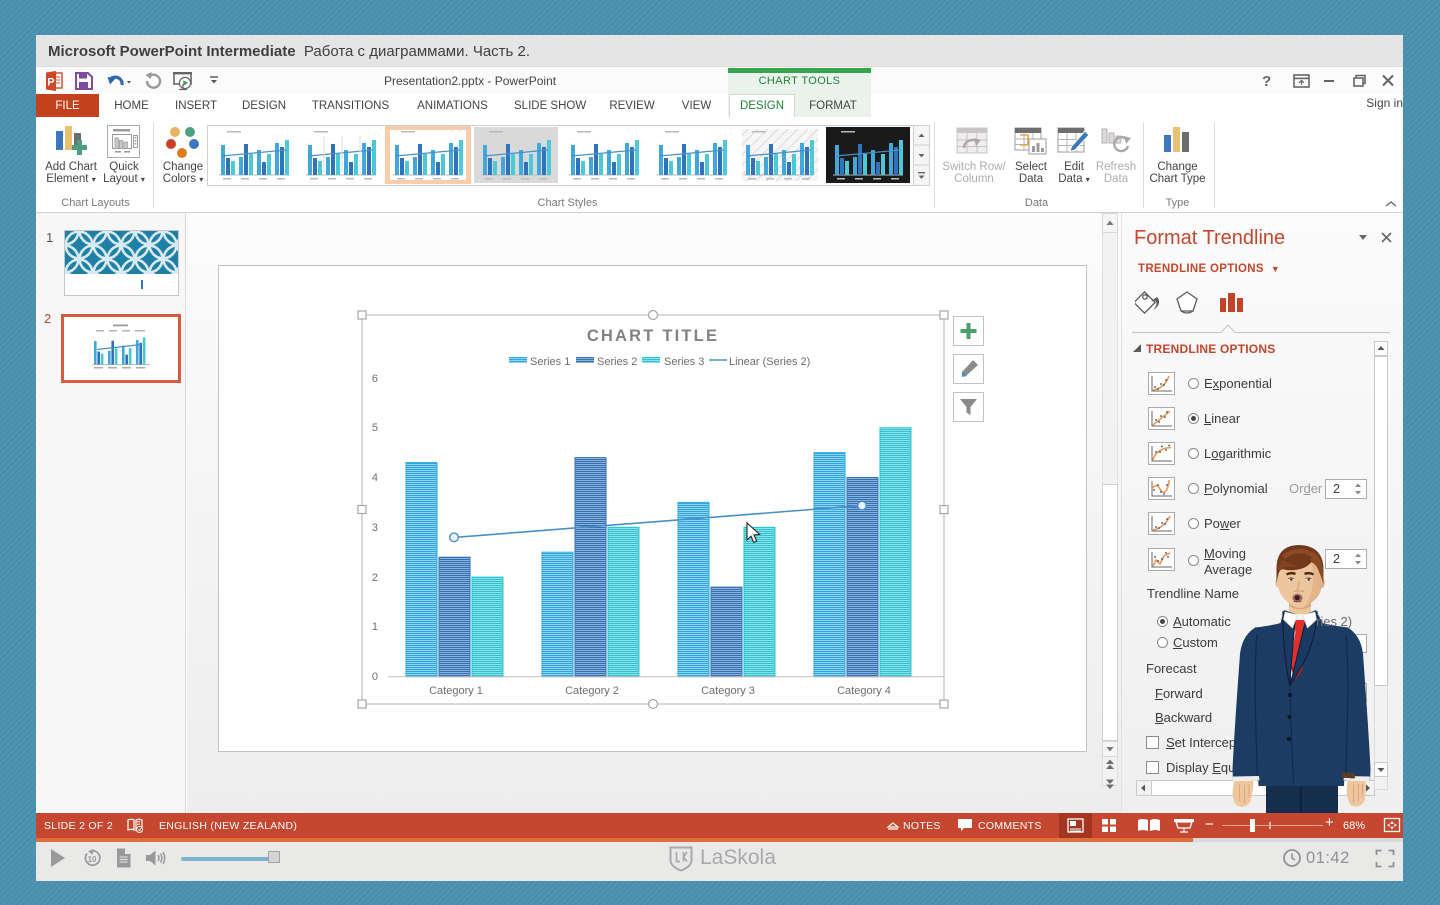 The image size is (1440, 905). I want to click on svg-text: 1, so click(375, 627).